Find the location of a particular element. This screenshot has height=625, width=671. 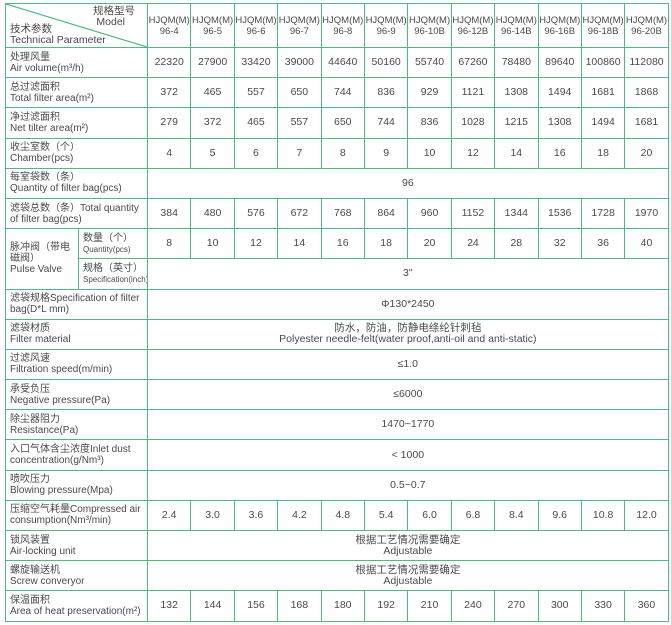

row-label-en: Air-locking unit is located at coordinates (43, 551).